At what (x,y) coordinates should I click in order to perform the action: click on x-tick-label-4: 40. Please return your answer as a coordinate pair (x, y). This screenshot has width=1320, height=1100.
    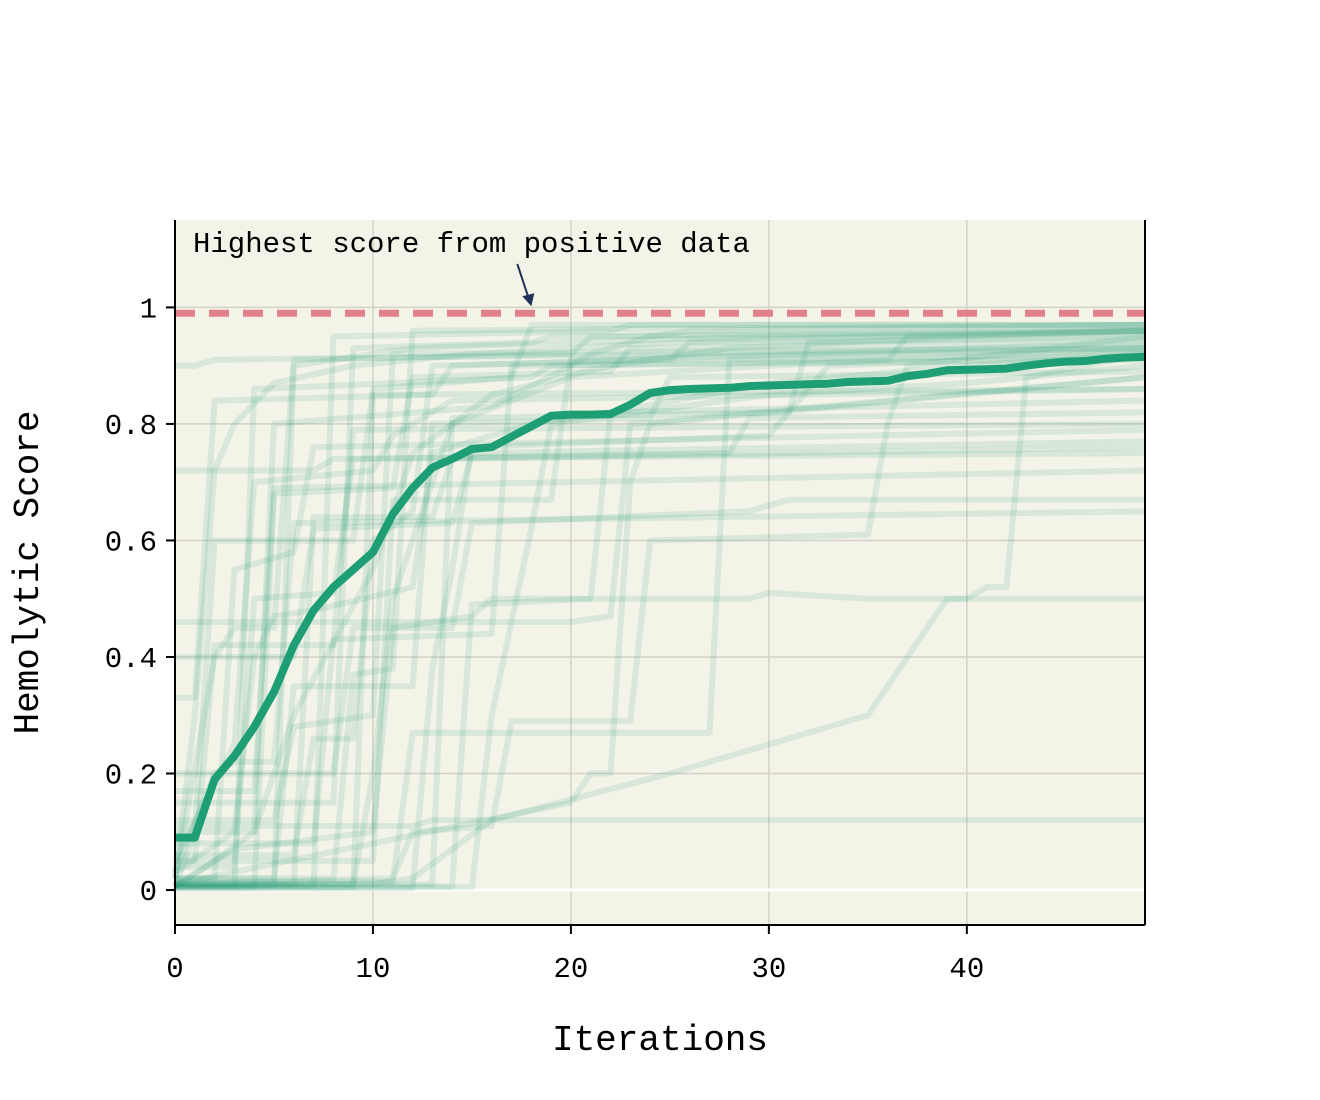
    Looking at the image, I should click on (966, 969).